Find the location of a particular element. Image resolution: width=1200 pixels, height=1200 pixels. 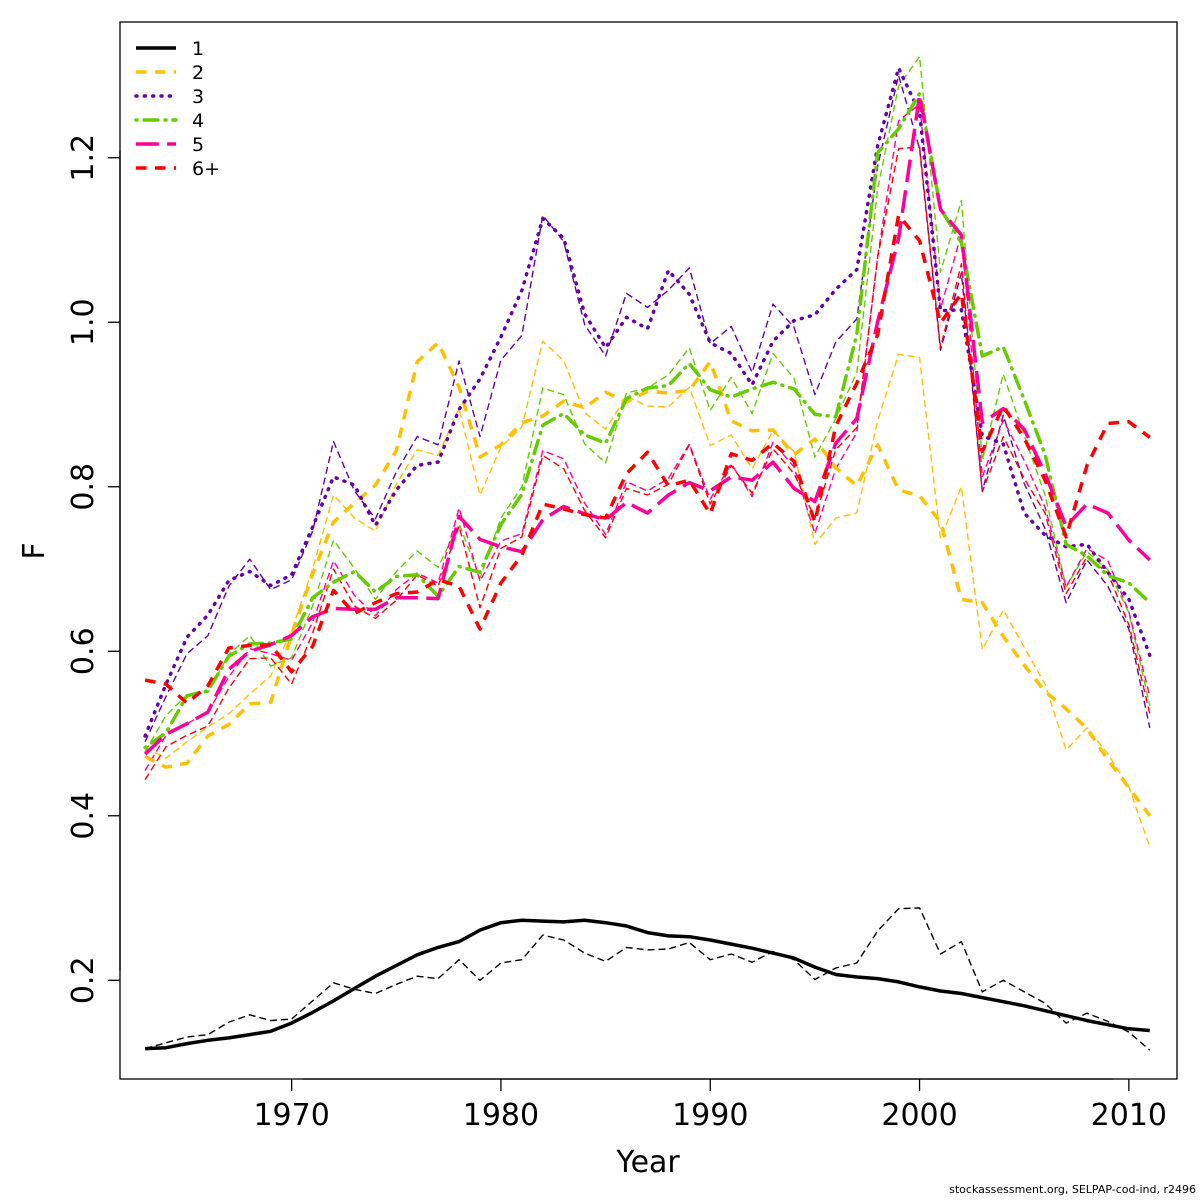

x-tick-label: 2000 is located at coordinates (919, 1115).